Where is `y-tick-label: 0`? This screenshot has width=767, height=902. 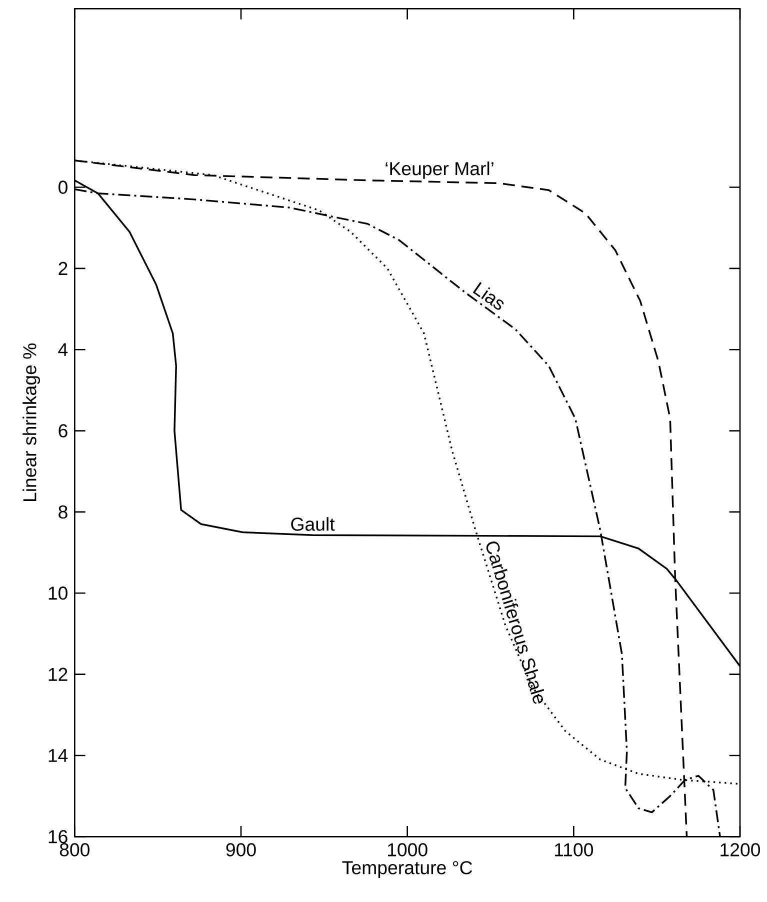 y-tick-label: 0 is located at coordinates (63, 187).